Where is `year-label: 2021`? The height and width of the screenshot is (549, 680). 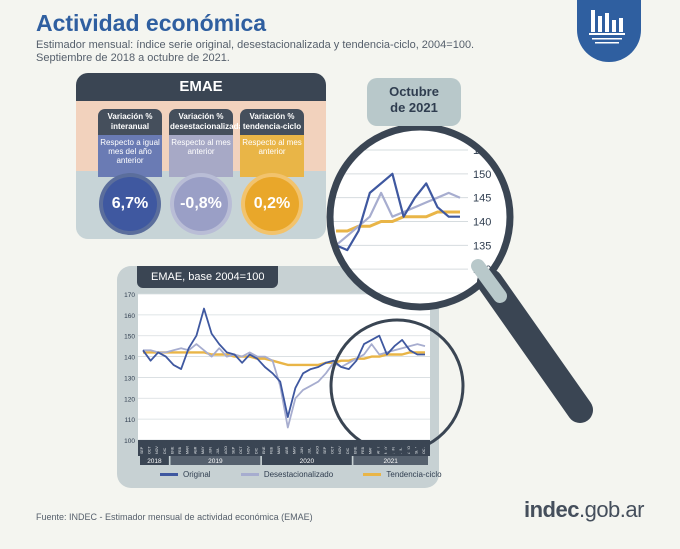 year-label: 2021 is located at coordinates (390, 461).